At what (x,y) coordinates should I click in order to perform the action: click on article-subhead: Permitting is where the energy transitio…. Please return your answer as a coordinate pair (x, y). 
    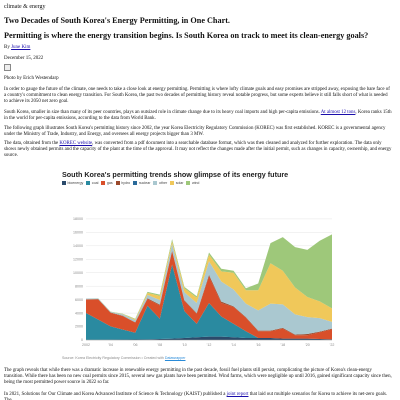
    Looking at the image, I should click on (186, 35).